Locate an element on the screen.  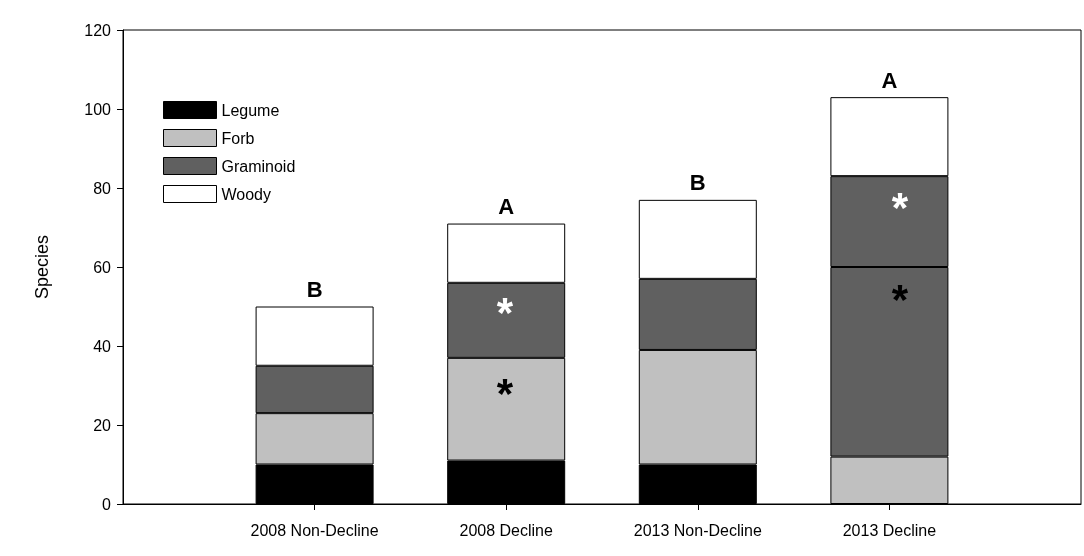
y-tick-label: 20 is located at coordinates (102, 425).